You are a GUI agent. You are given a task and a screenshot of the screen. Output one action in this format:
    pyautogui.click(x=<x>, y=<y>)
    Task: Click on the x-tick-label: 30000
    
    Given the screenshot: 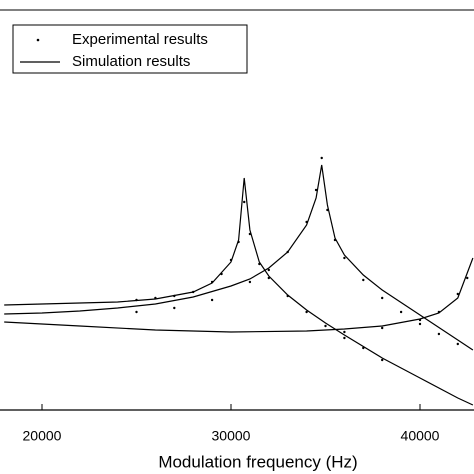 What is the action you would take?
    pyautogui.click(x=231, y=436)
    